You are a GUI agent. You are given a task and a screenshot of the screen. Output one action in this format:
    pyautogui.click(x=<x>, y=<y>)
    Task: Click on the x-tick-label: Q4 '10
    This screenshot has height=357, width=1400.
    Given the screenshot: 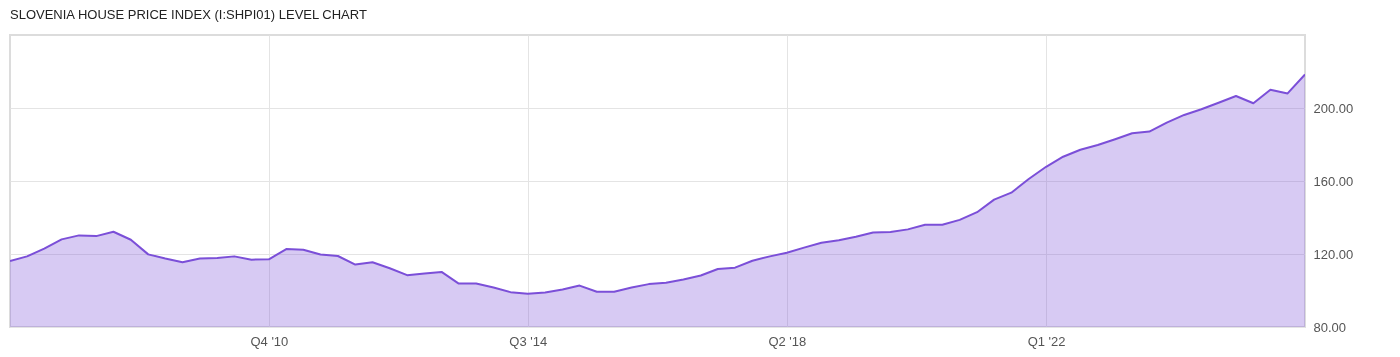 What is the action you would take?
    pyautogui.click(x=269, y=341)
    